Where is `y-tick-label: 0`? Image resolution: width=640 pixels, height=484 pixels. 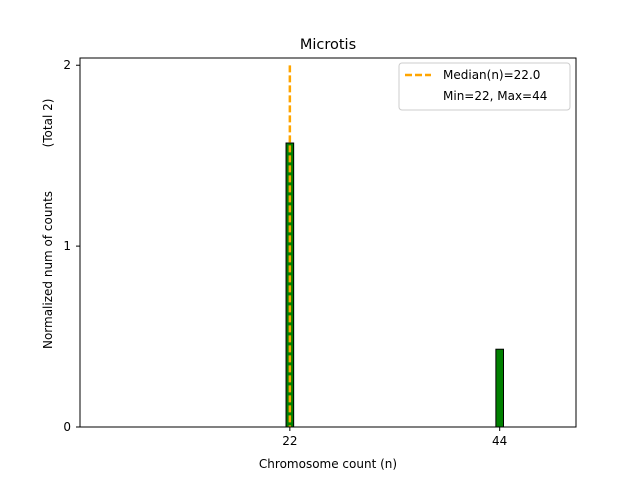
y-tick-label: 0 is located at coordinates (67, 427).